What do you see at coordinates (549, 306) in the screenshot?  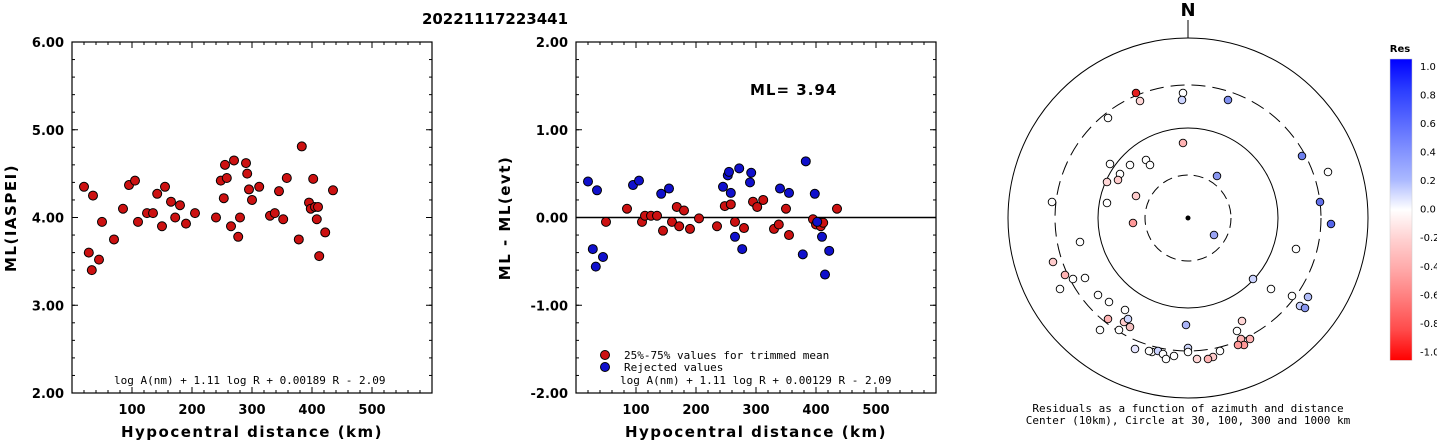 I see `y-tick-label: -1.00` at bounding box center [549, 306].